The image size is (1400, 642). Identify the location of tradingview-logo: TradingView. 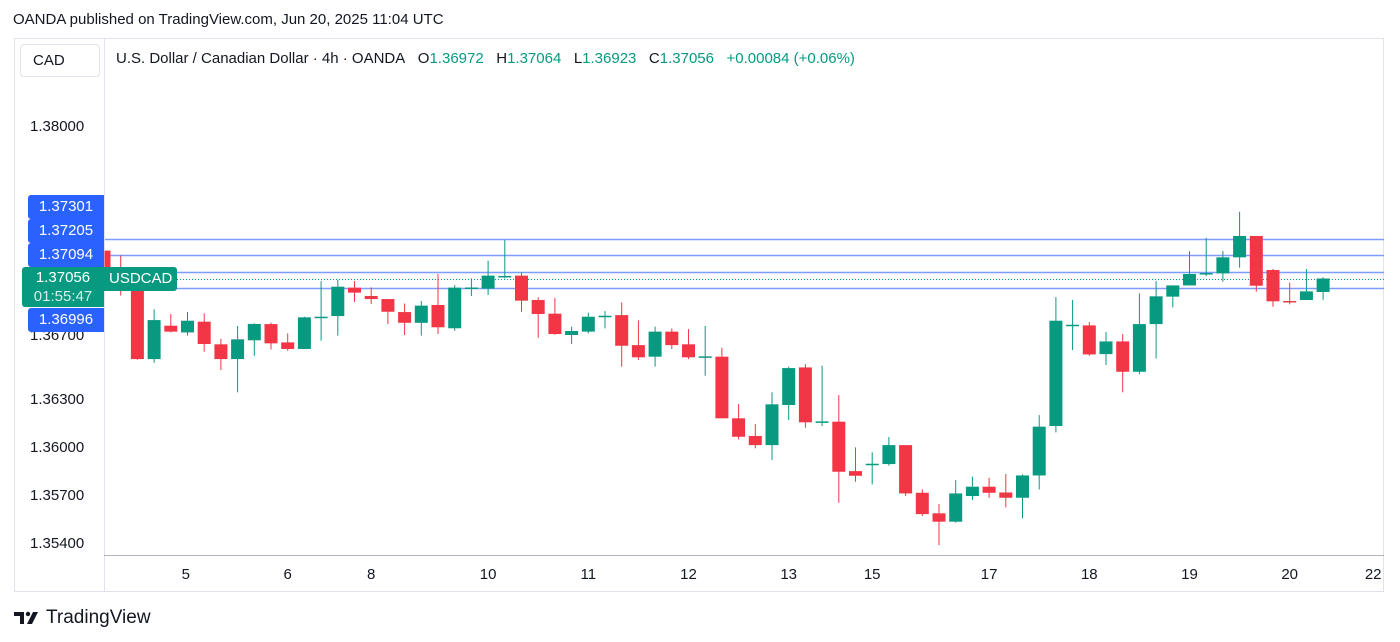
(82, 618).